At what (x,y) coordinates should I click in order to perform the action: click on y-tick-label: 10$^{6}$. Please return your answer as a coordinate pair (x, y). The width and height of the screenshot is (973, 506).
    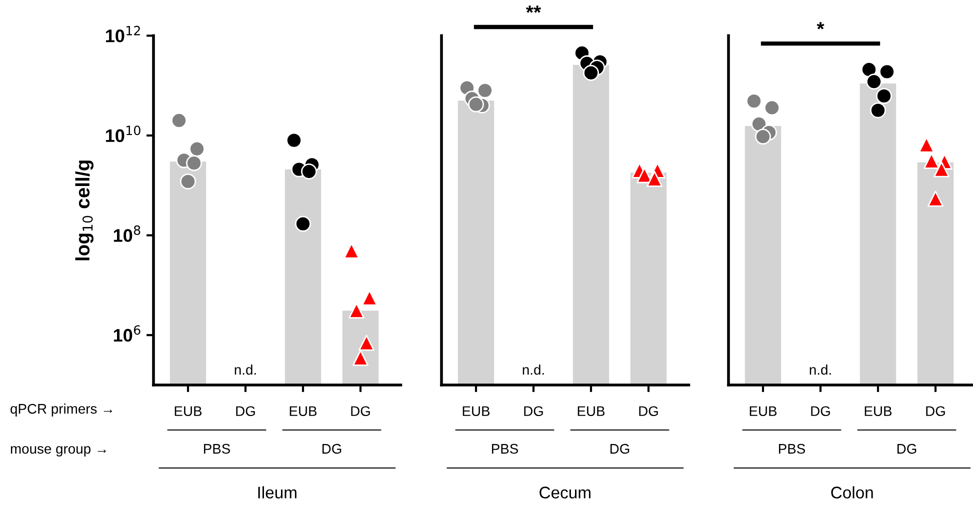
    Looking at the image, I should click on (127, 333).